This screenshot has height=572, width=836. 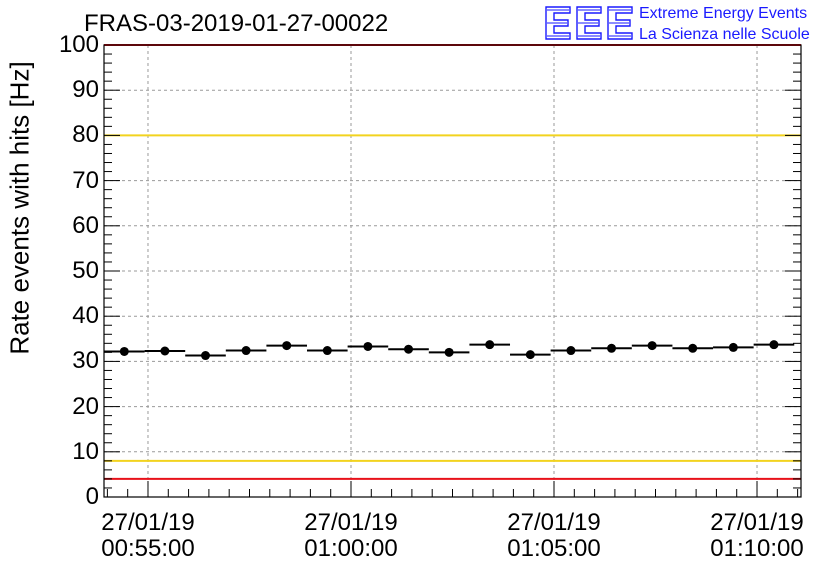 I want to click on eee-logo-mark, so click(x=589, y=23).